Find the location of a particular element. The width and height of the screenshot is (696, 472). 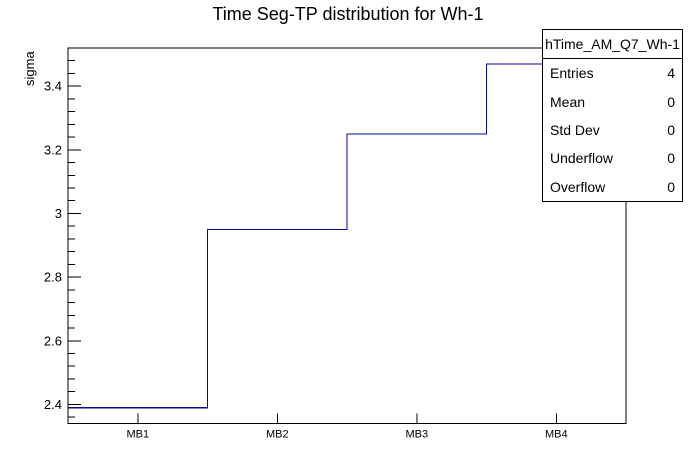

y-tick-label: 3 is located at coordinates (58, 213).